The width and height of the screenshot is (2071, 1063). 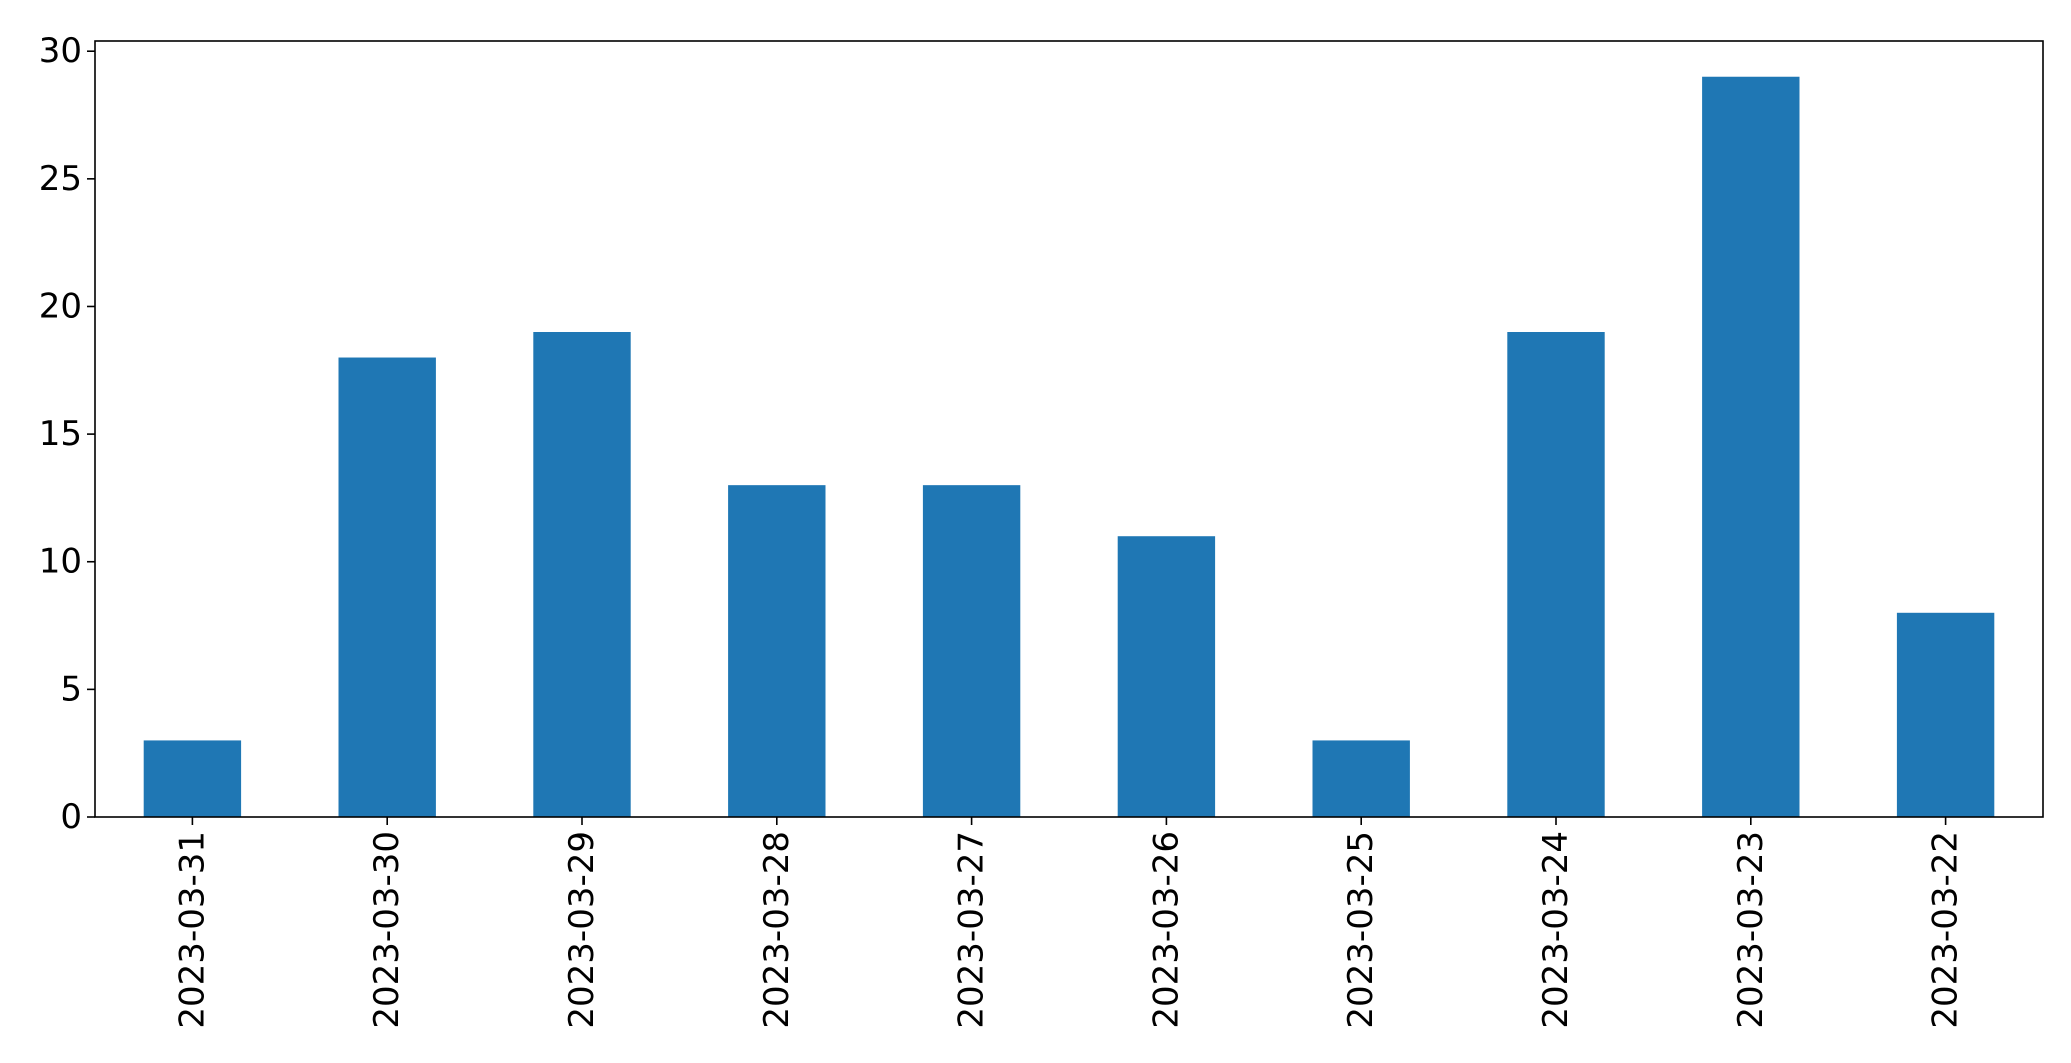 What do you see at coordinates (1361, 930) in the screenshot?
I see `x-tick-label: 2023-03-25` at bounding box center [1361, 930].